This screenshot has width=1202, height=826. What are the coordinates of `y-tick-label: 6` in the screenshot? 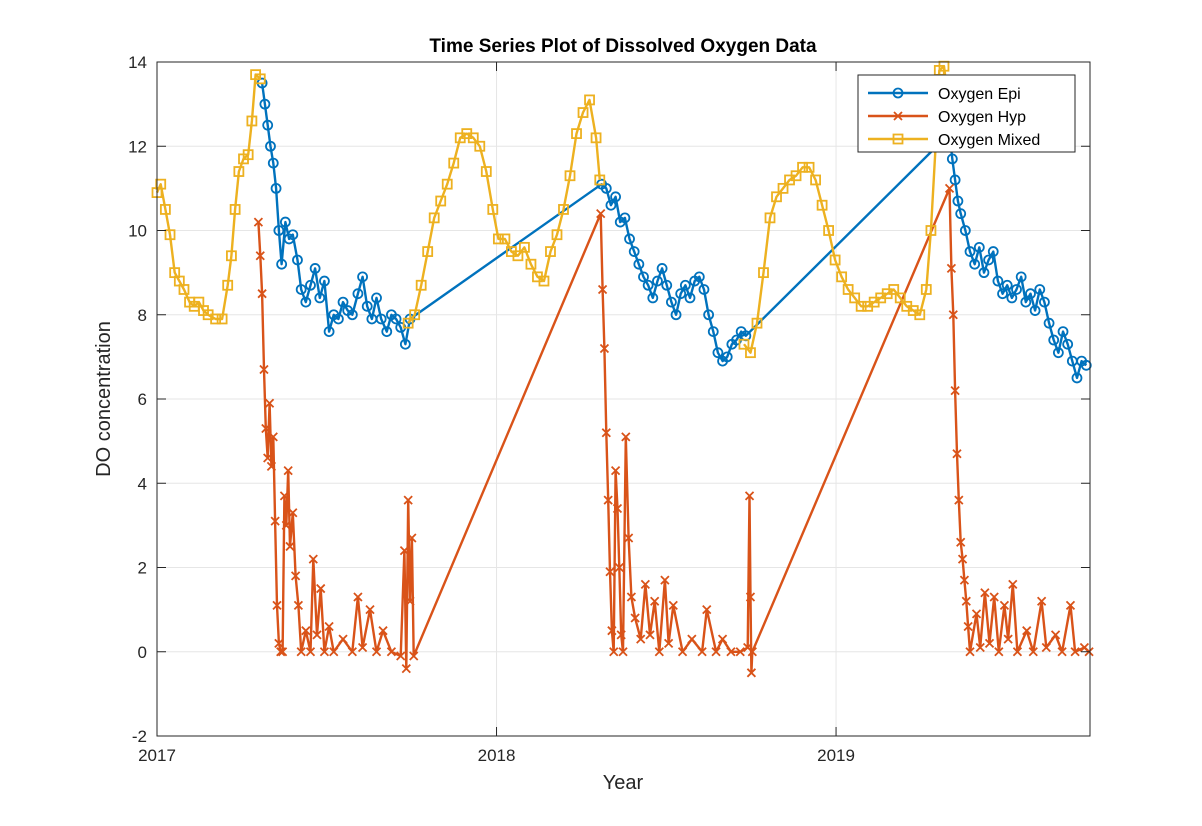 It's located at (142, 399).